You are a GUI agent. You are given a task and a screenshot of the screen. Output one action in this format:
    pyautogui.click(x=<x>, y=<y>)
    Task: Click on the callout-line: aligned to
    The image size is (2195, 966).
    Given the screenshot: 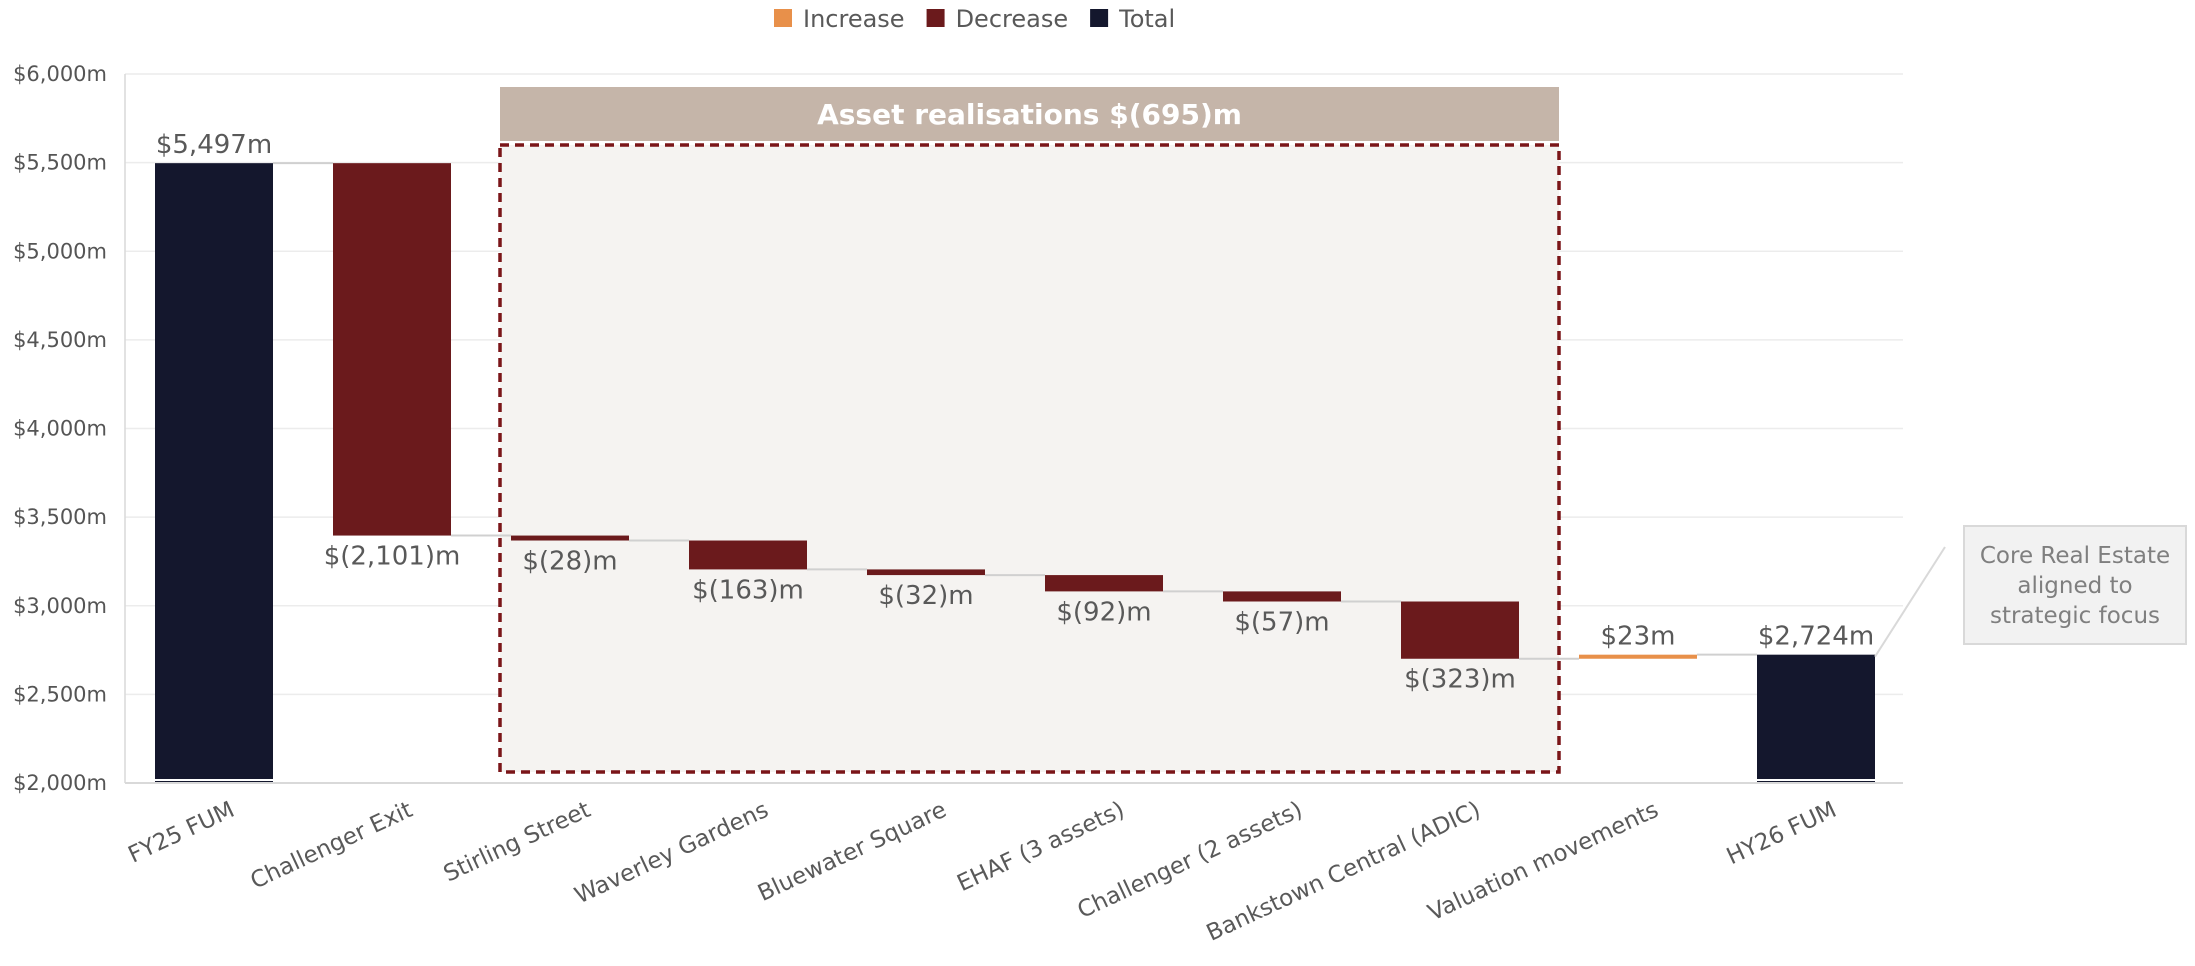 What is the action you would take?
    pyautogui.click(x=2074, y=586)
    